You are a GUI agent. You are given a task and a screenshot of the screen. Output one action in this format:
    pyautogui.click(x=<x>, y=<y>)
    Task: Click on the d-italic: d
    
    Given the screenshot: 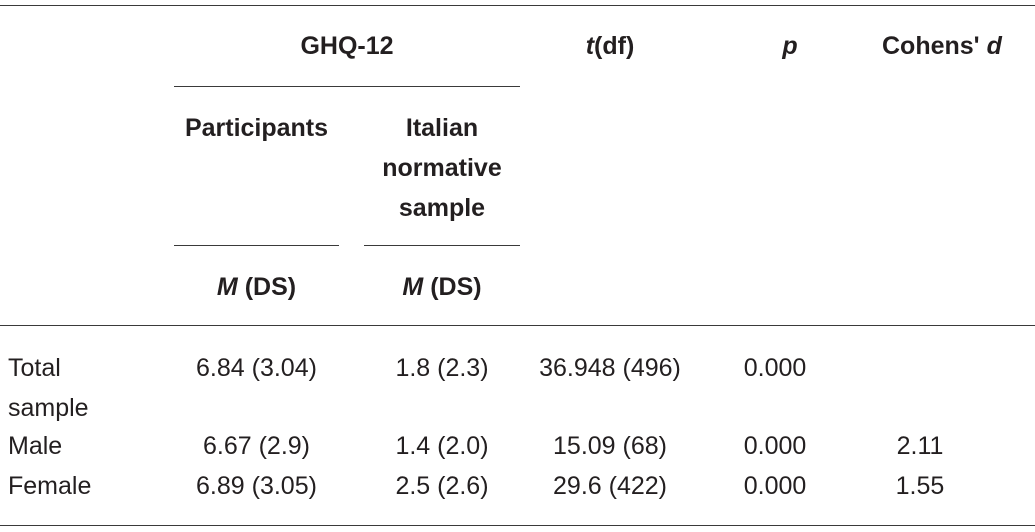 What is the action you would take?
    pyautogui.click(x=994, y=46)
    